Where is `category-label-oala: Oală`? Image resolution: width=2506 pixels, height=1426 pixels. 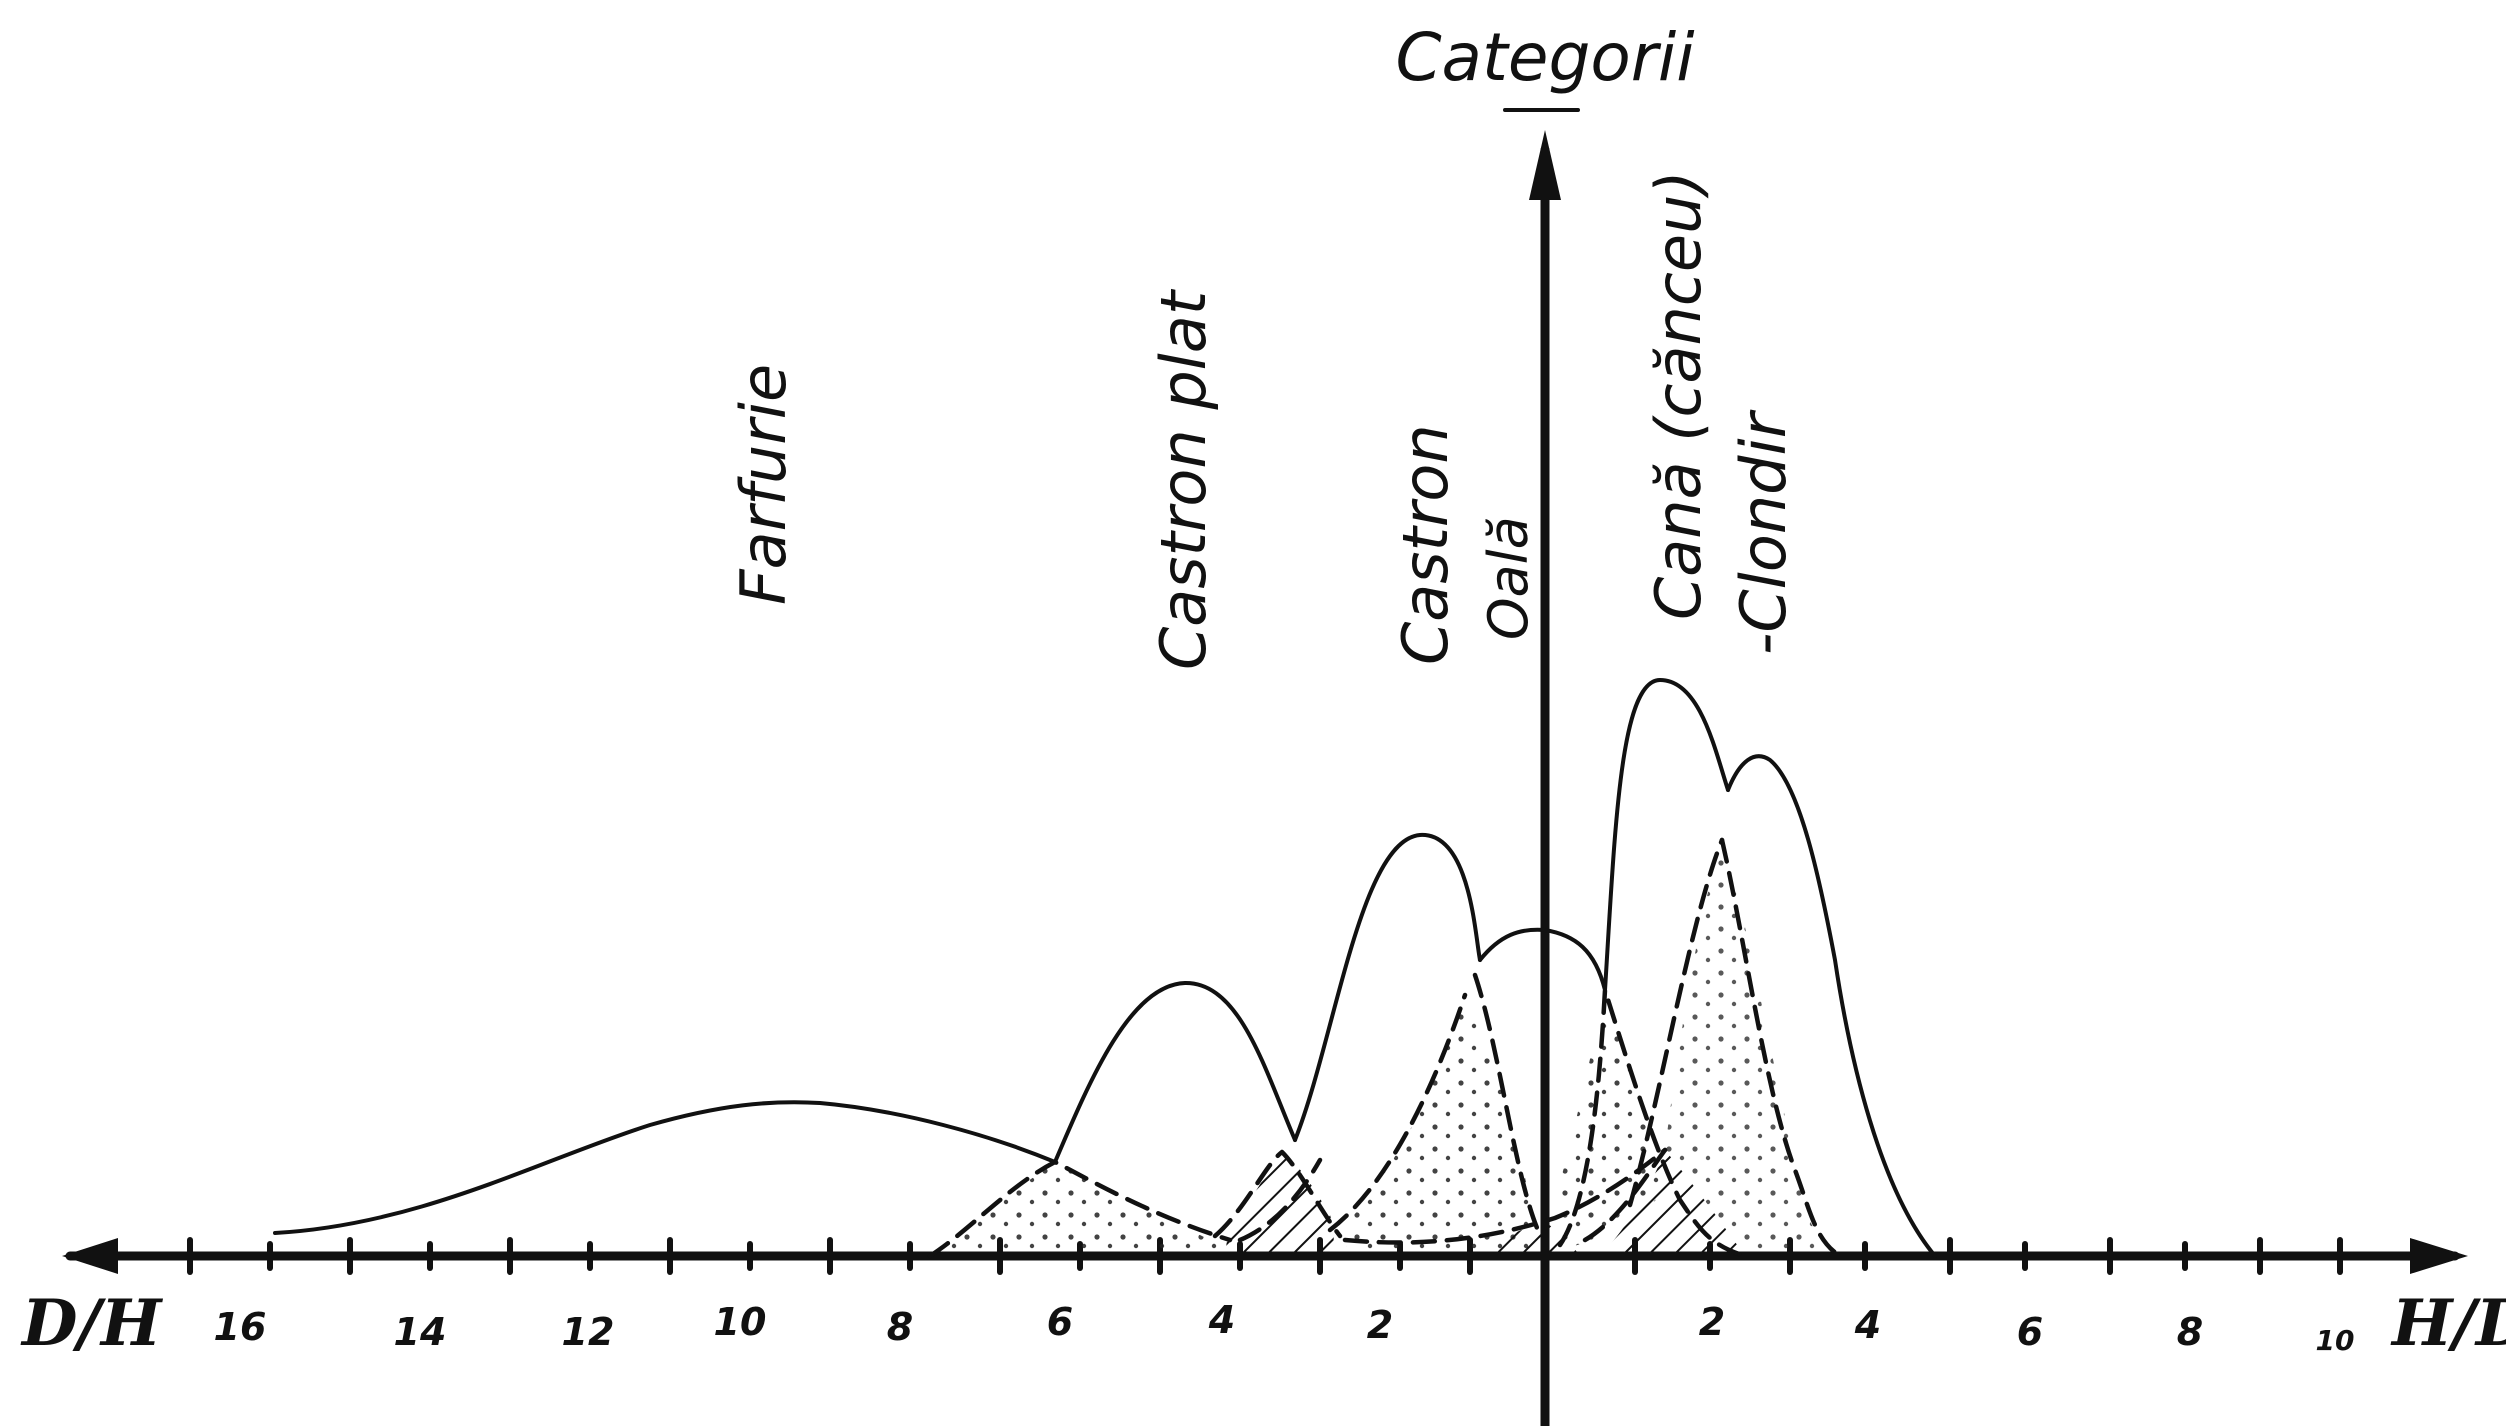
category-label-oala: Oală is located at coordinates (1508, 578).